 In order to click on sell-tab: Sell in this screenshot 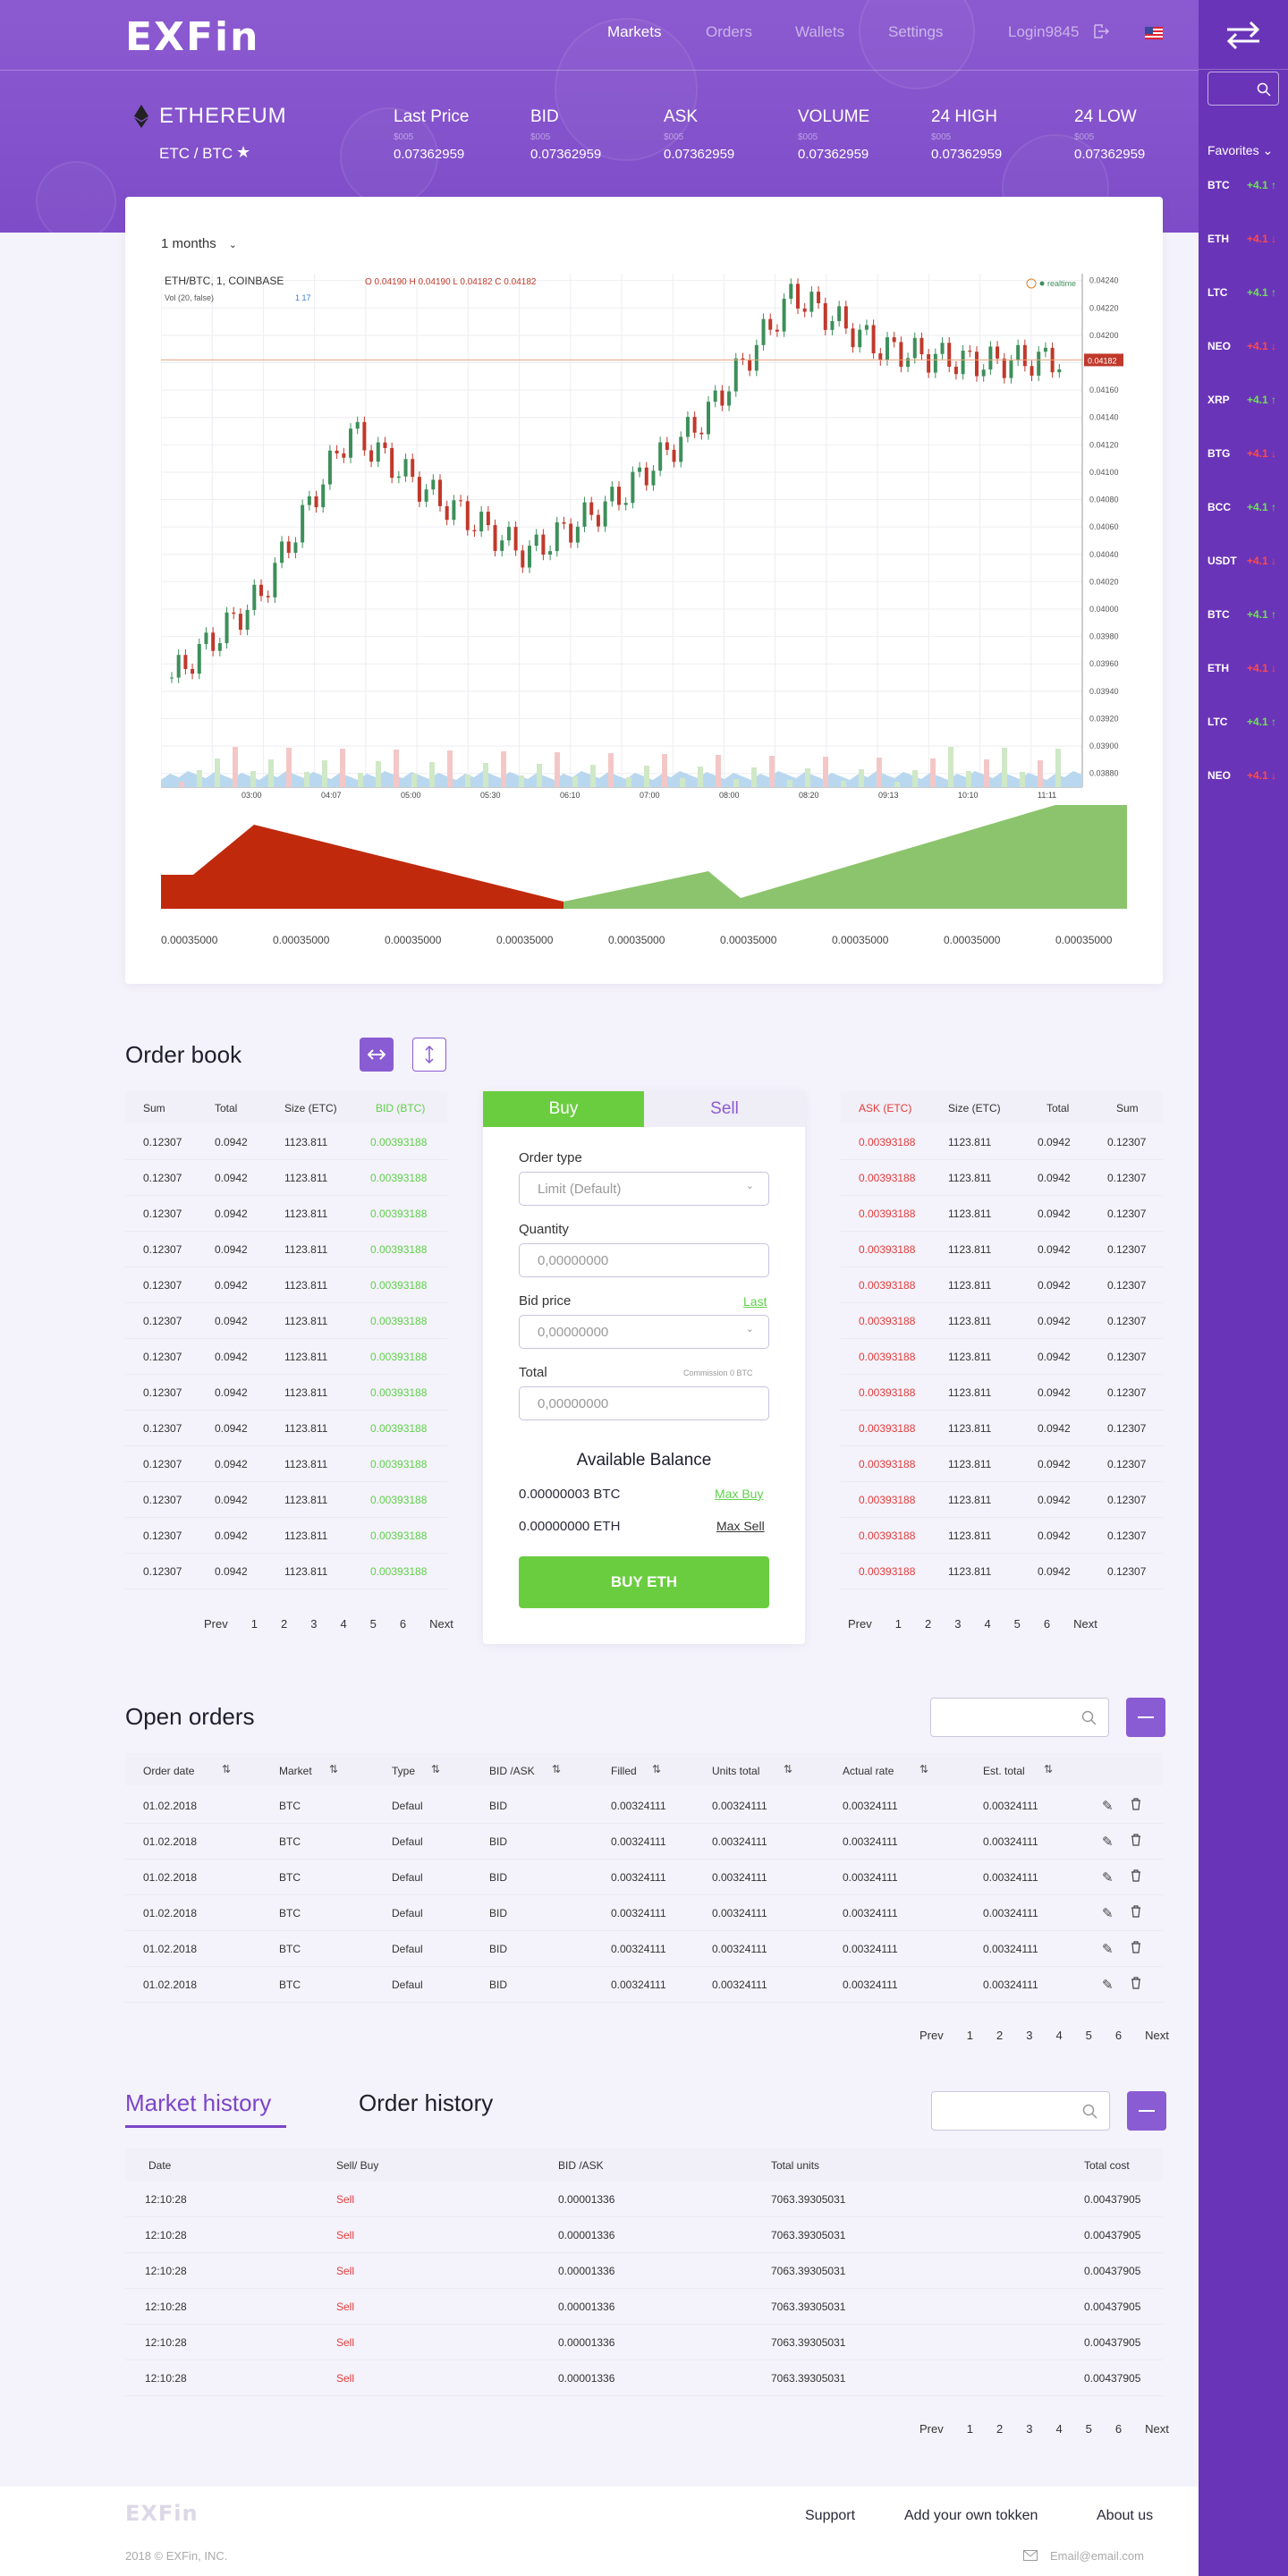, I will do `click(724, 1109)`.